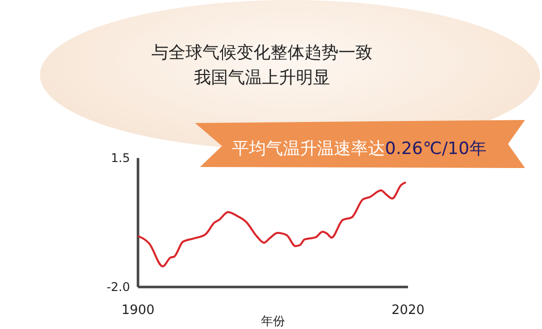 The height and width of the screenshot is (329, 542). Describe the element at coordinates (359, 149) in the screenshot. I see `annotation: 平均气温升温速率达0.26℃/10年` at that location.